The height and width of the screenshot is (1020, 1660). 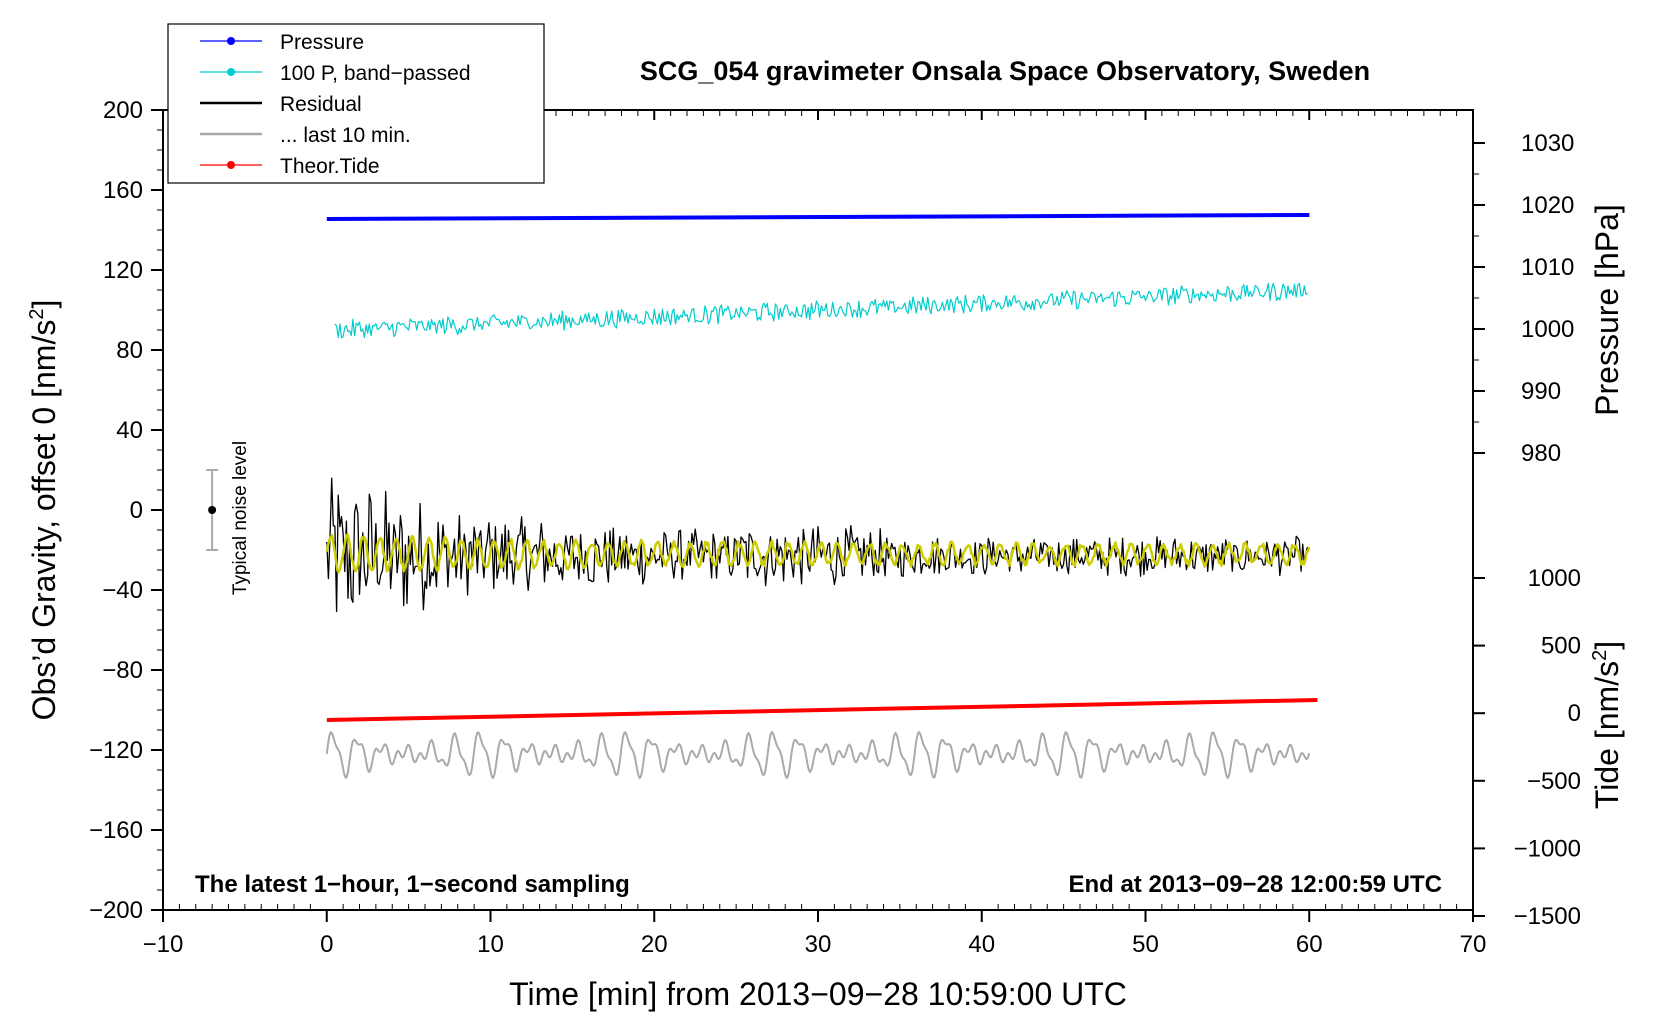 What do you see at coordinates (490, 944) in the screenshot?
I see `x-tick-label-2: 10` at bounding box center [490, 944].